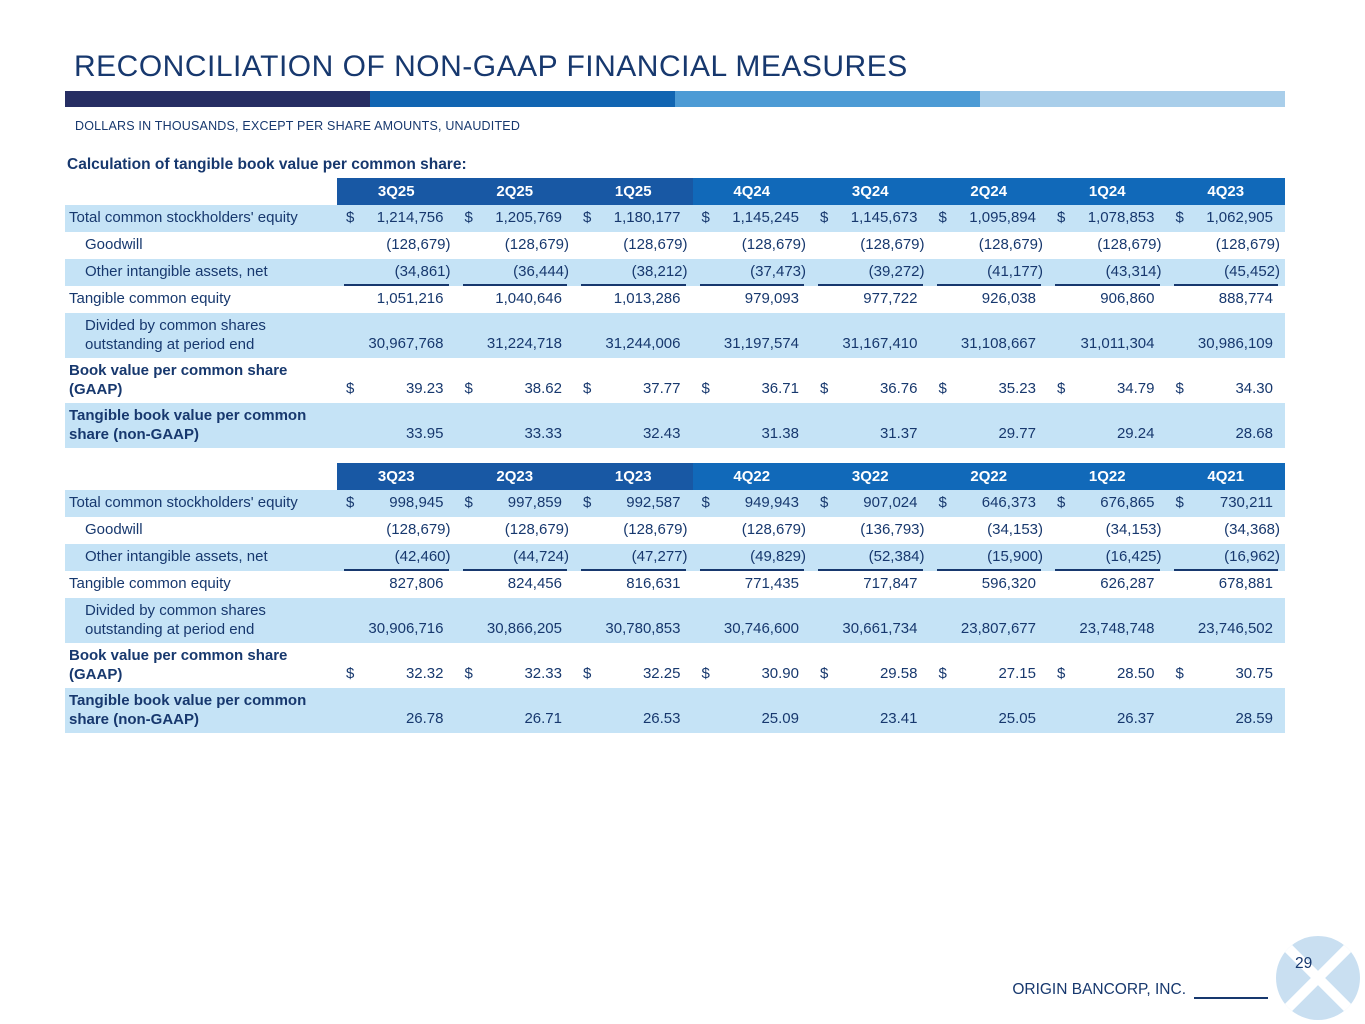  Describe the element at coordinates (1107, 665) in the screenshot. I see `value-cell: $28.50` at that location.